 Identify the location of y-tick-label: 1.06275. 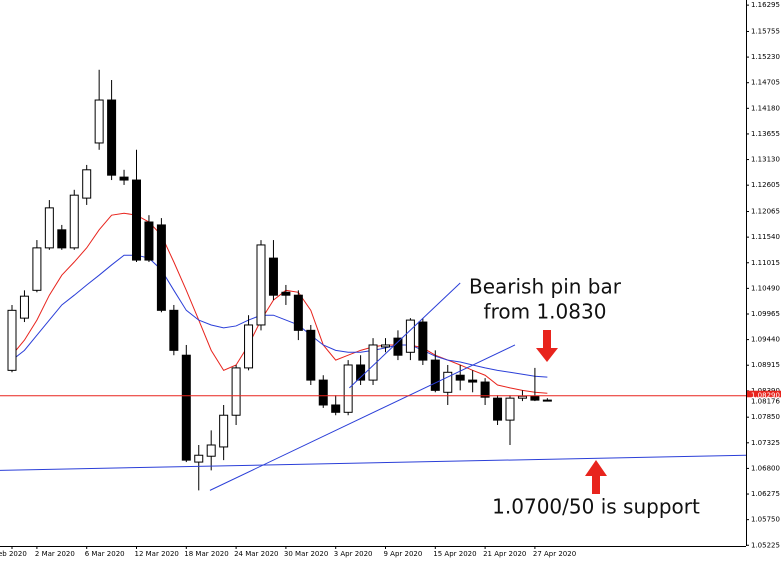
(765, 494).